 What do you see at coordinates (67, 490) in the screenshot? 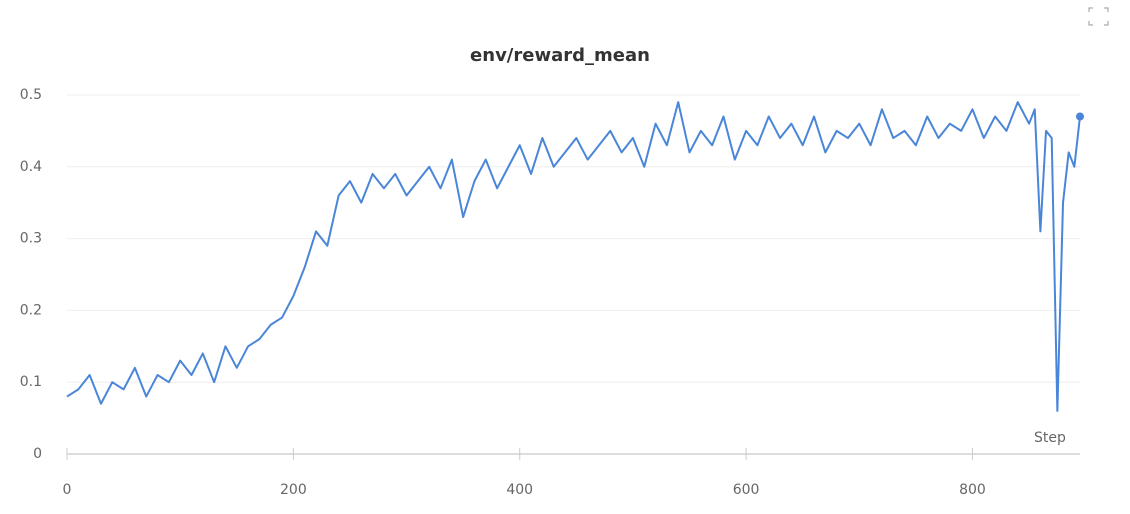
I see `x-tick-label: 0` at bounding box center [67, 490].